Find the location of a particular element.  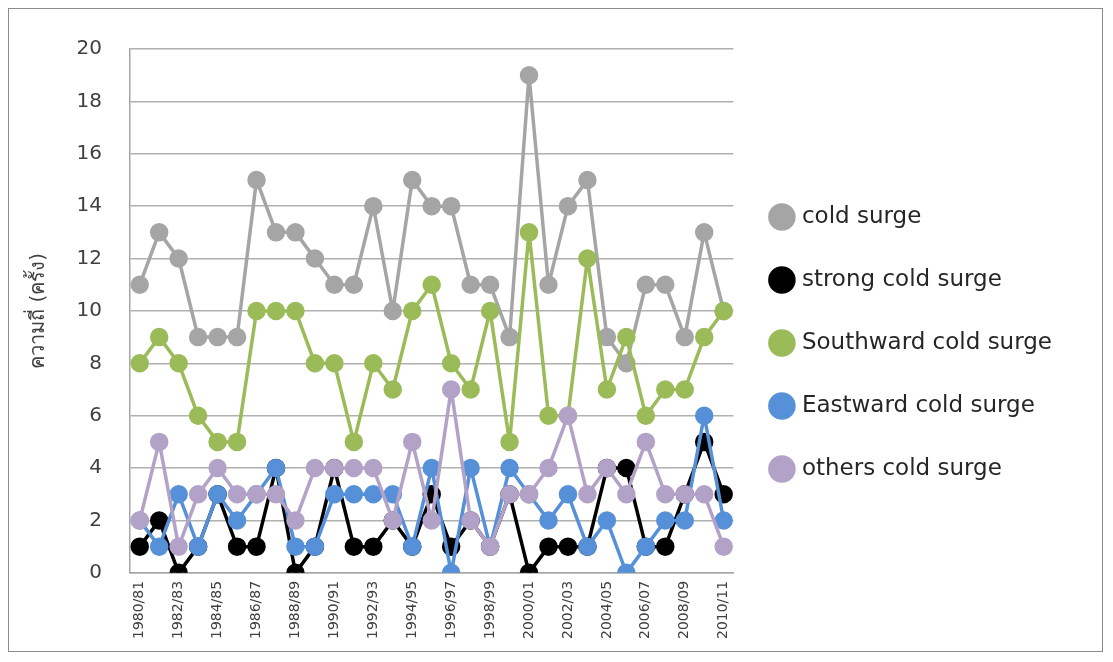

x-tick-label: 2000/01 is located at coordinates (527, 610).